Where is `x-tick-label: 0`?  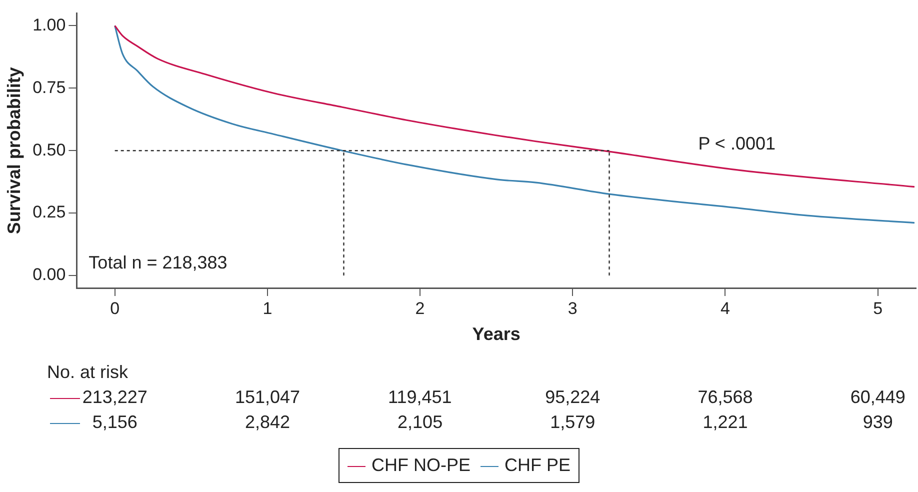
x-tick-label: 0 is located at coordinates (115, 308).